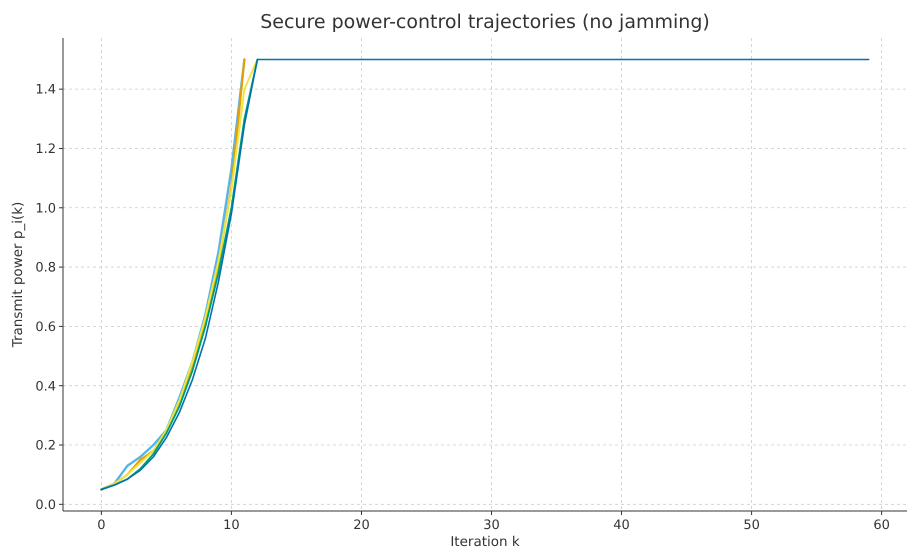 This screenshot has height=550, width=917. What do you see at coordinates (45, 386) in the screenshot?
I see `y-tick-label: 0.4` at bounding box center [45, 386].